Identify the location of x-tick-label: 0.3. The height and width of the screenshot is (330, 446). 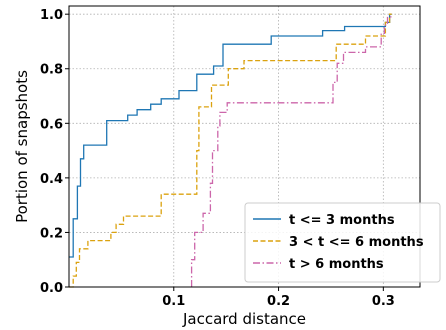
(383, 301).